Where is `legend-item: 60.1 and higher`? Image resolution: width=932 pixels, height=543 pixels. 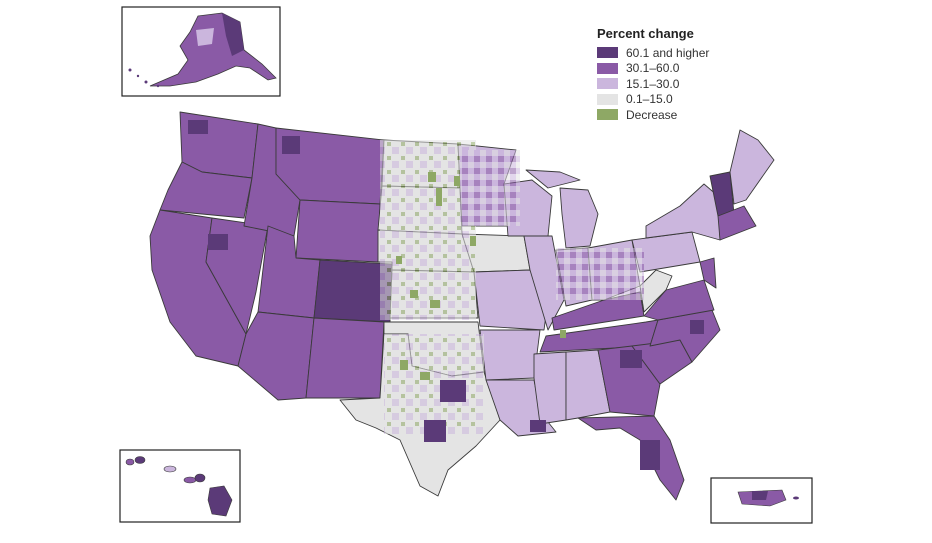
legend-item: 60.1 and higher is located at coordinates (653, 53).